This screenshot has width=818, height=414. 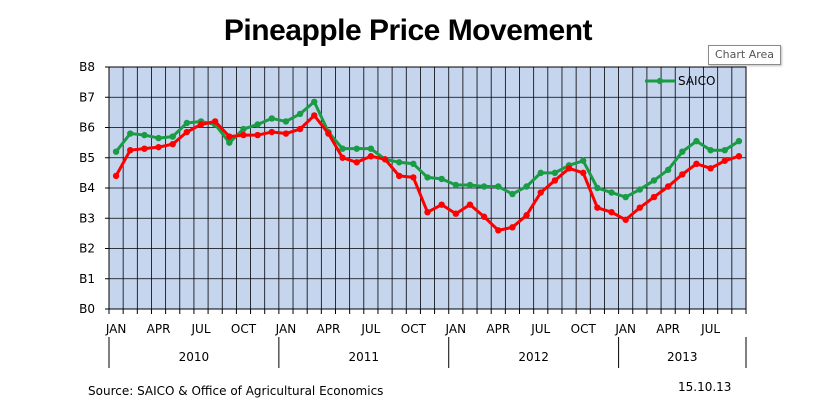 What do you see at coordinates (364, 357) in the screenshot?
I see `year-label: 2011` at bounding box center [364, 357].